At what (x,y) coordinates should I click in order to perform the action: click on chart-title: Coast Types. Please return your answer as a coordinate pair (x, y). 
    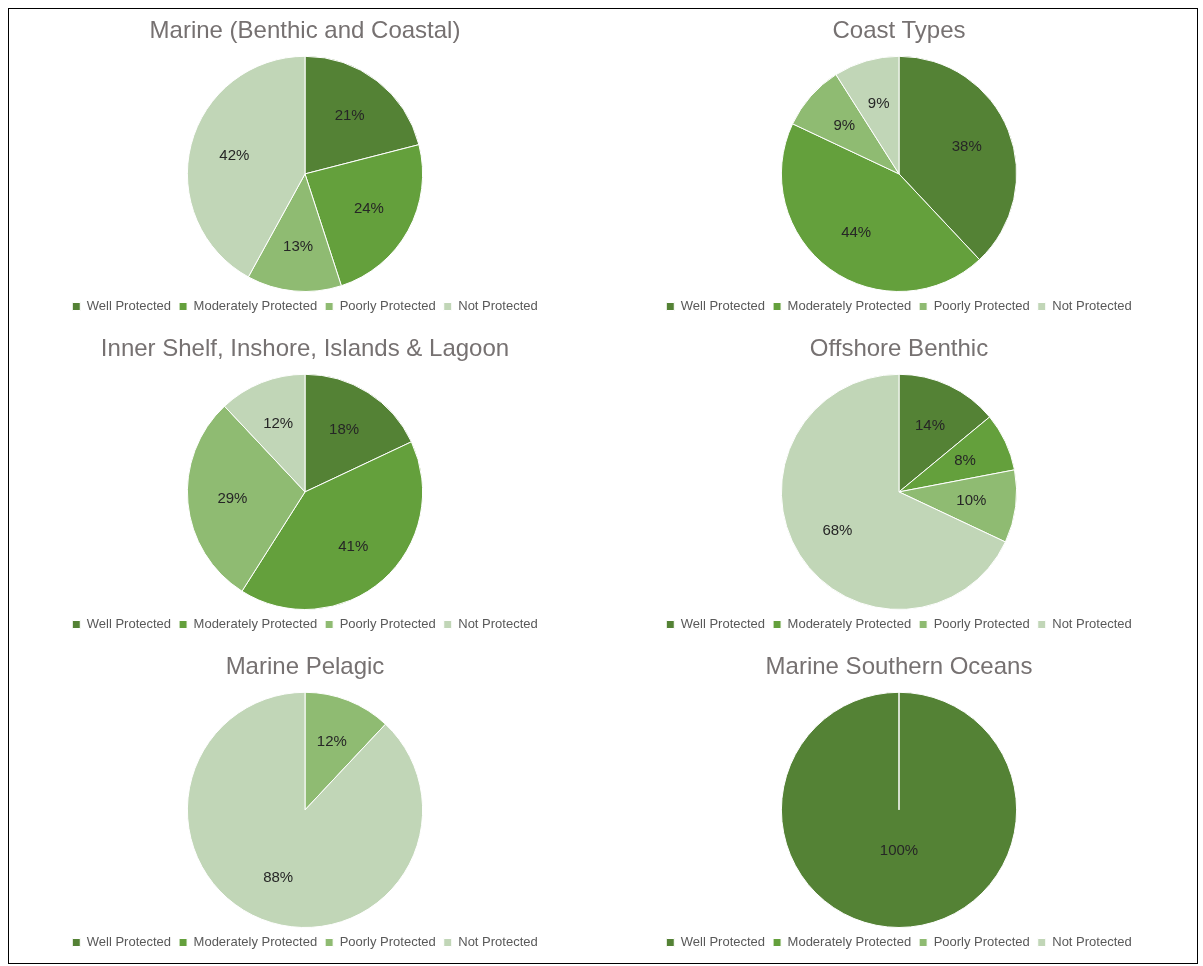
    Looking at the image, I should click on (899, 30).